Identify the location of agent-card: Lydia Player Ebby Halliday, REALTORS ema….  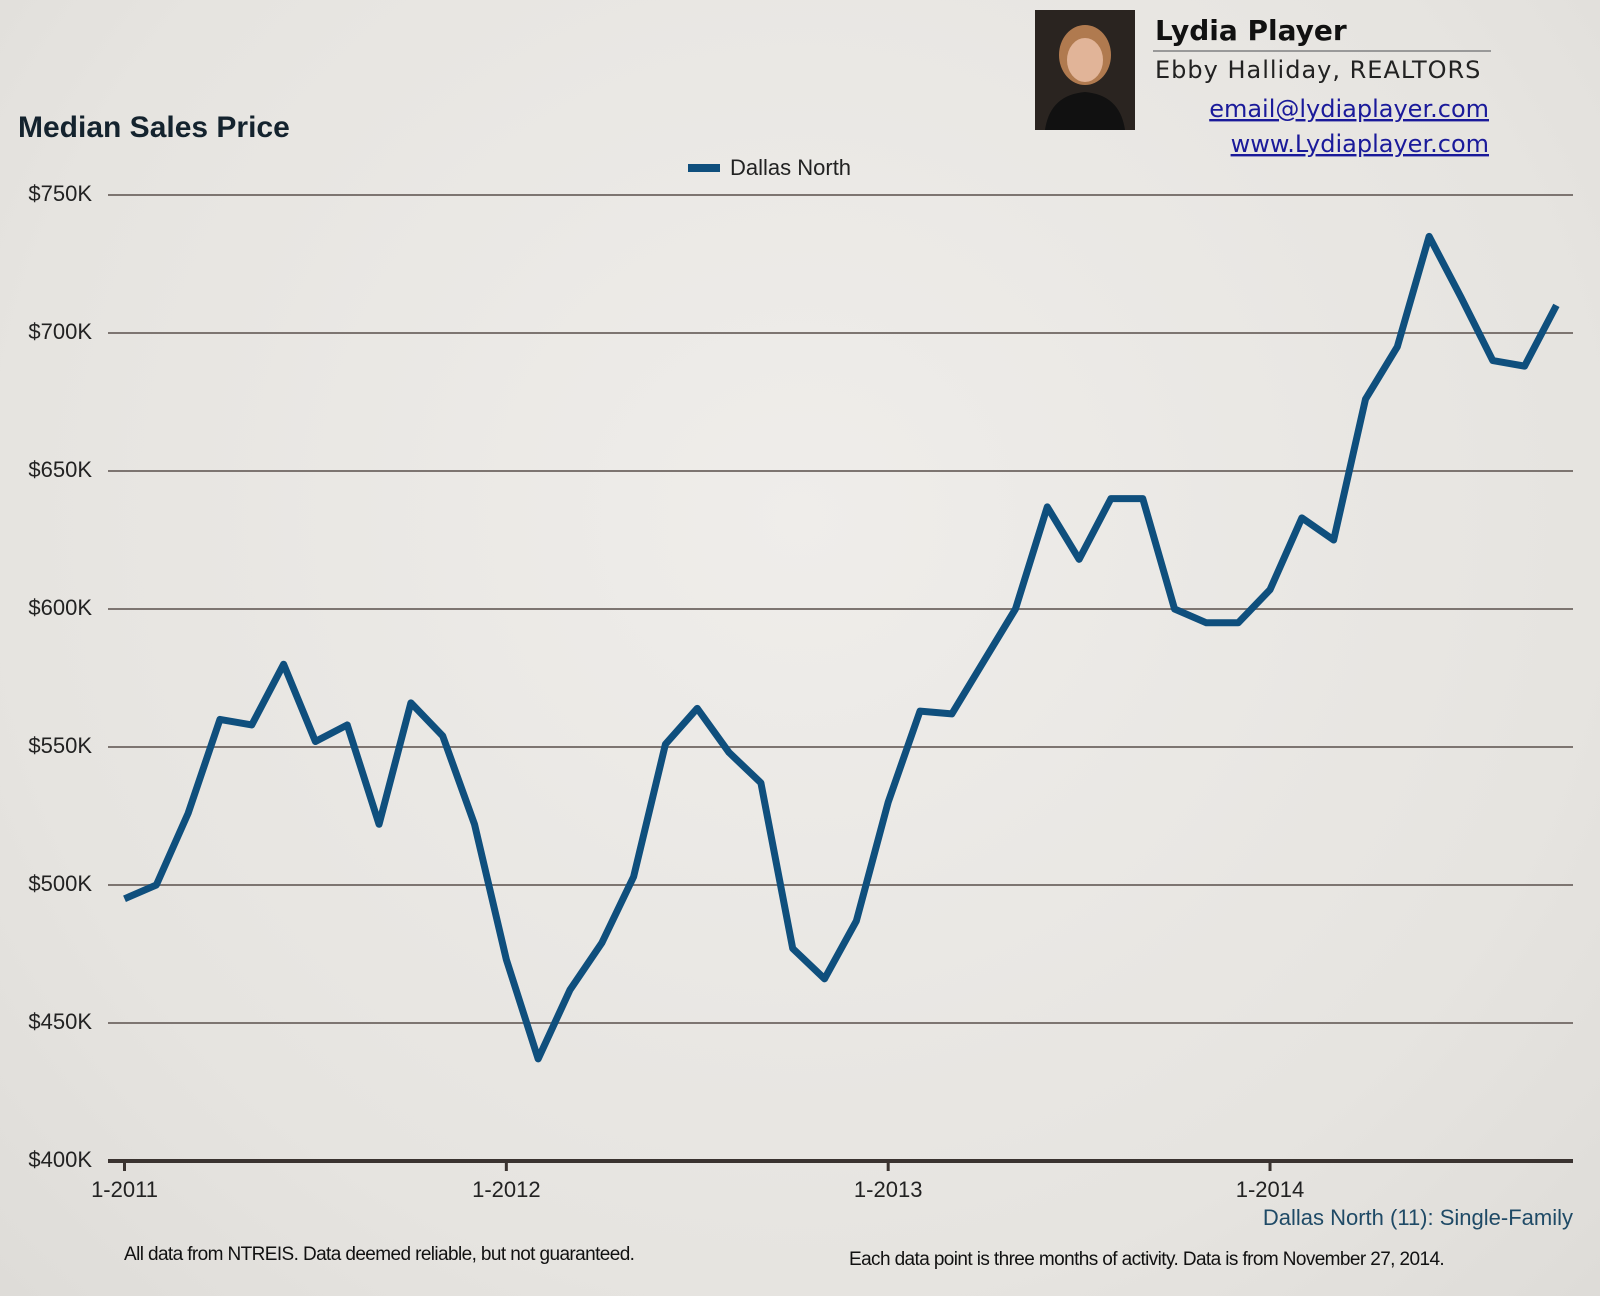
(1263, 84).